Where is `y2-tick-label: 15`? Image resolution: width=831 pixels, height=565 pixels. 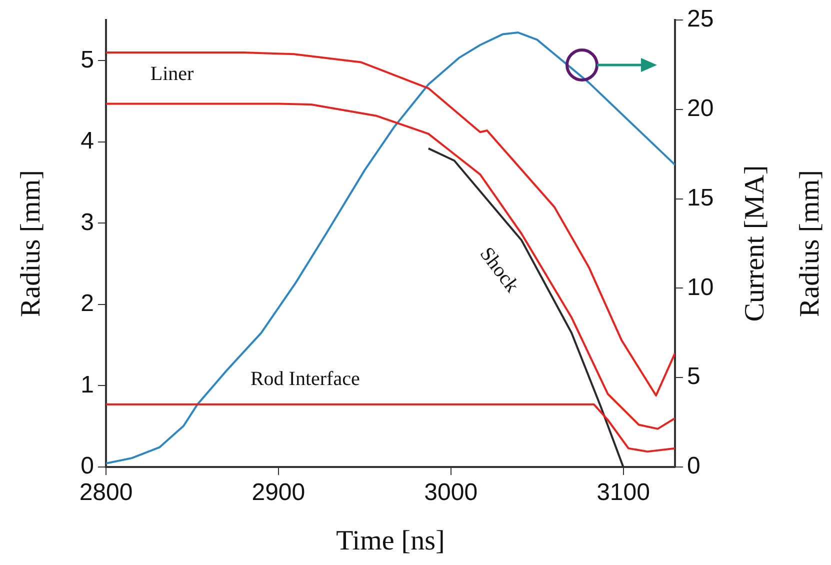 y2-tick-label: 15 is located at coordinates (700, 198).